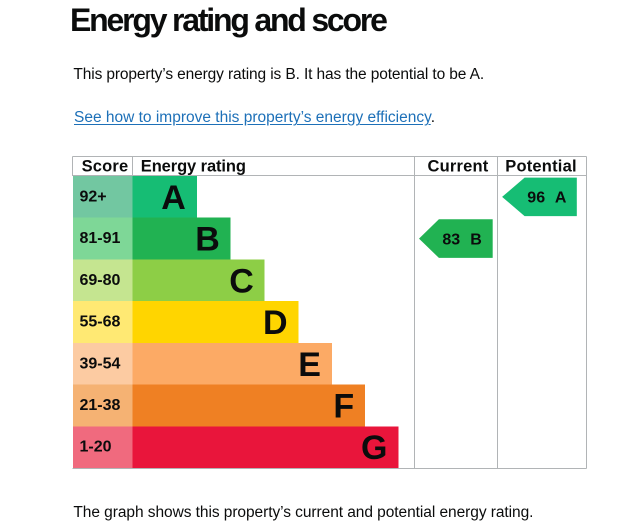 Image resolution: width=642 pixels, height=532 pixels. I want to click on svg-text: E, so click(309, 365).